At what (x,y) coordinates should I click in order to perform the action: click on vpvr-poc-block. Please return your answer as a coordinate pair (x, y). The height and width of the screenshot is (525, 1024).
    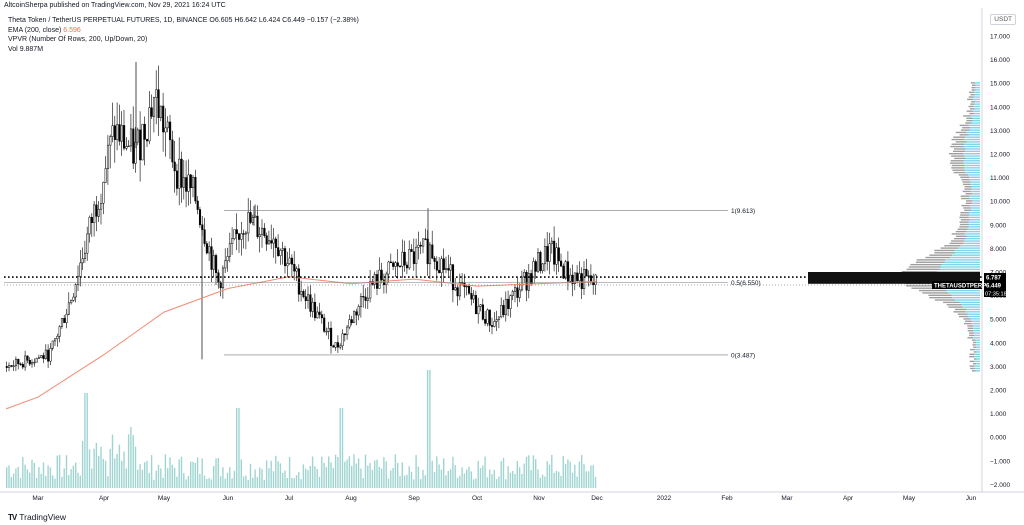
    Looking at the image, I should click on (894, 278).